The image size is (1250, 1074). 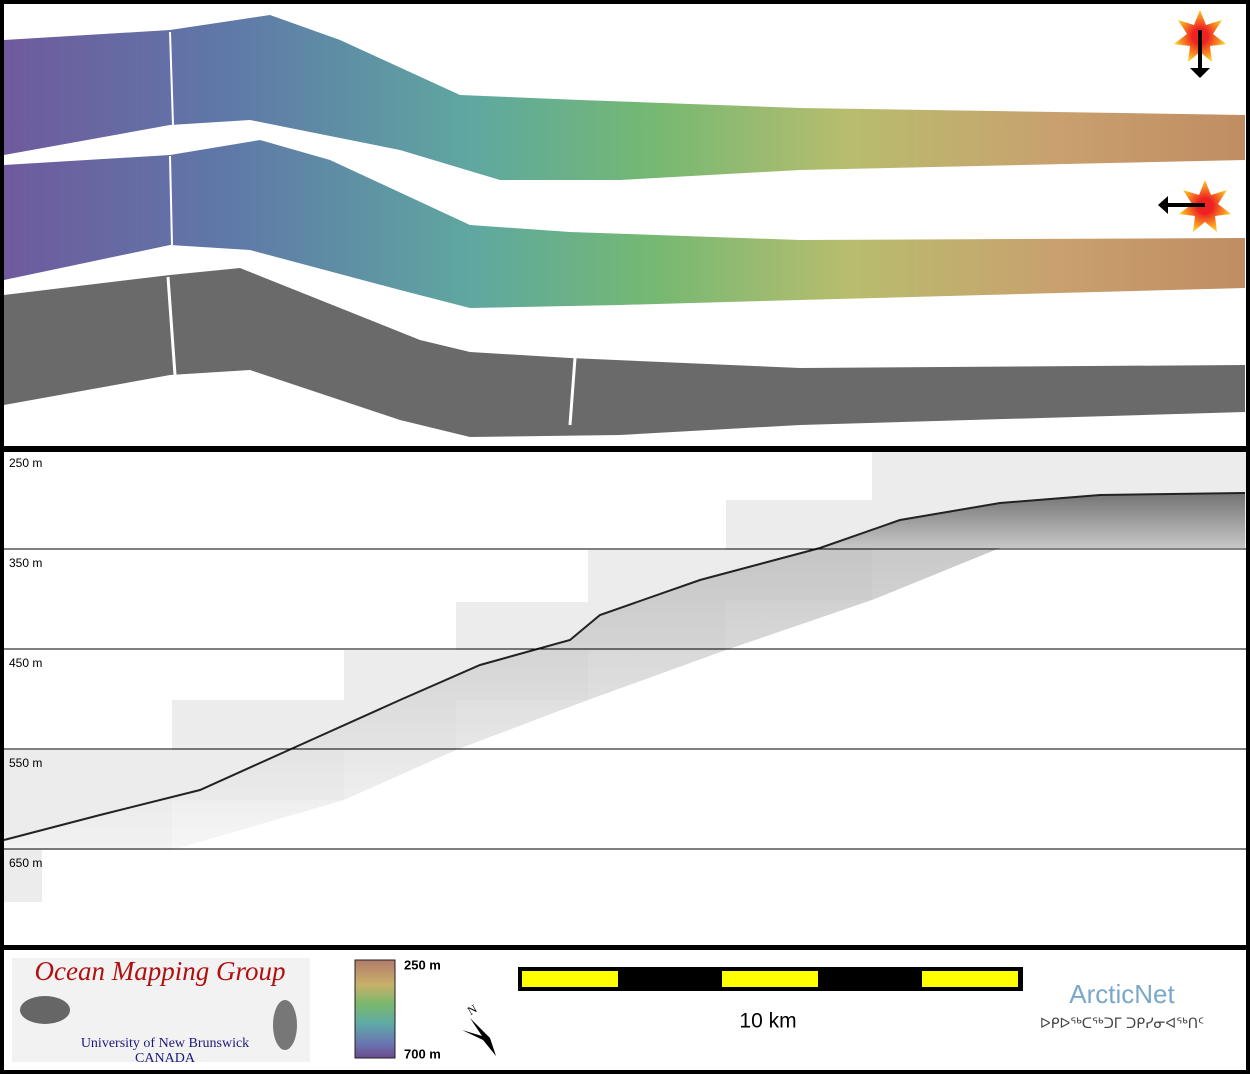 I want to click on scale-label: 10 km, so click(x=767, y=1021).